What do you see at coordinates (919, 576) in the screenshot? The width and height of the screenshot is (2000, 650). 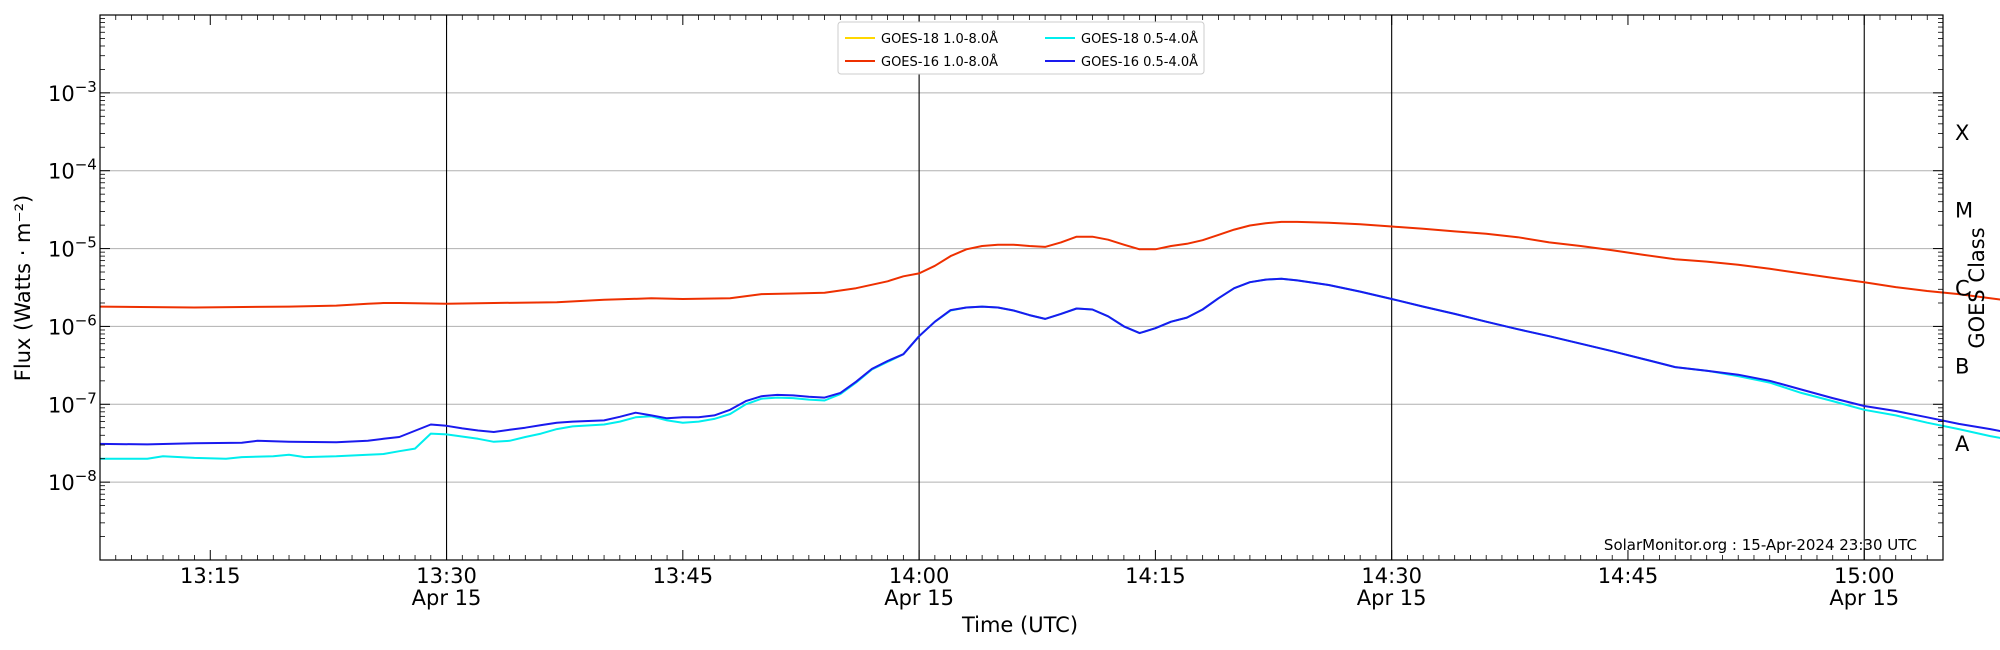 I see `x-tick-label: 14:00` at bounding box center [919, 576].